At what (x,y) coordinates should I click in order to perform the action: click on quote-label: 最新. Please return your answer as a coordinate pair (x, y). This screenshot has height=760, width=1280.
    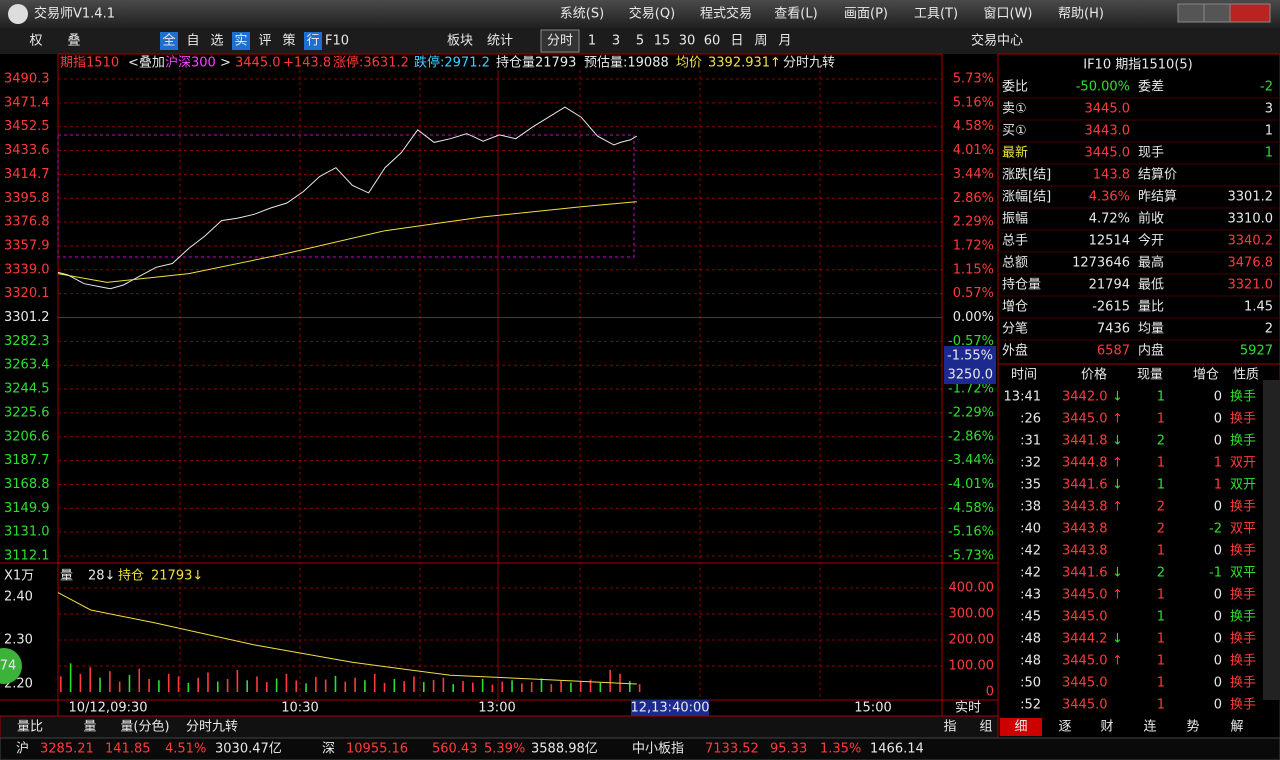
    Looking at the image, I should click on (1015, 153).